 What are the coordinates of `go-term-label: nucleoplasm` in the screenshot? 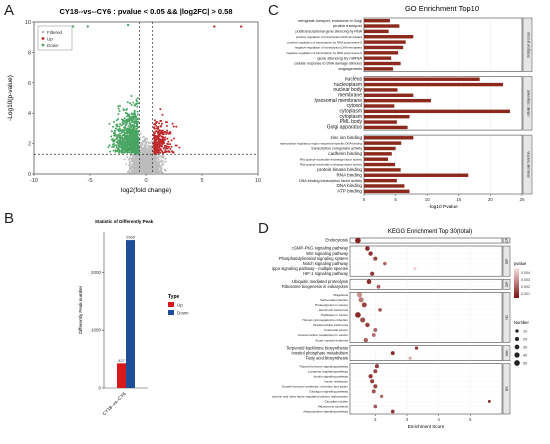 It's located at (348, 85).